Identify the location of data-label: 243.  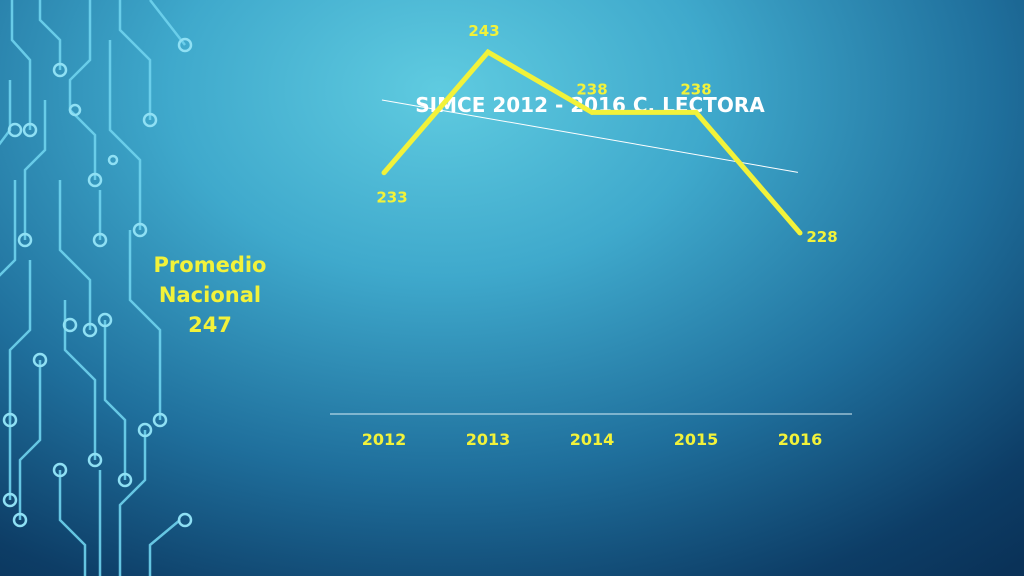
(483, 31).